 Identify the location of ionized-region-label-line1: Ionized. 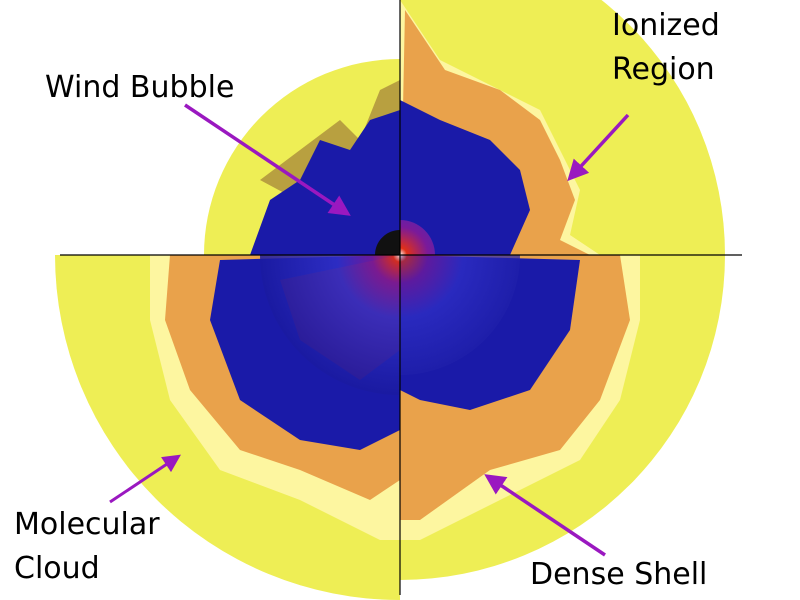
(666, 25).